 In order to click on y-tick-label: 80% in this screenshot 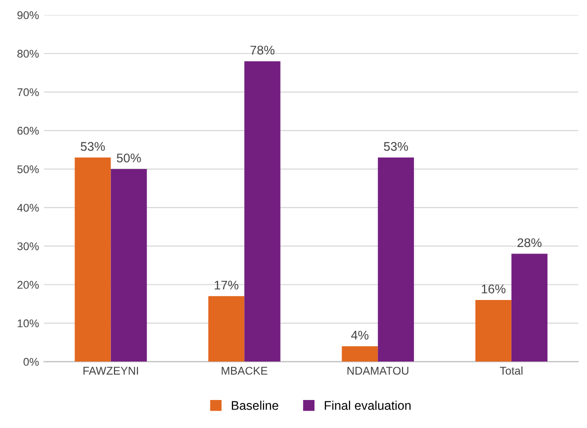, I will do `click(28, 54)`.